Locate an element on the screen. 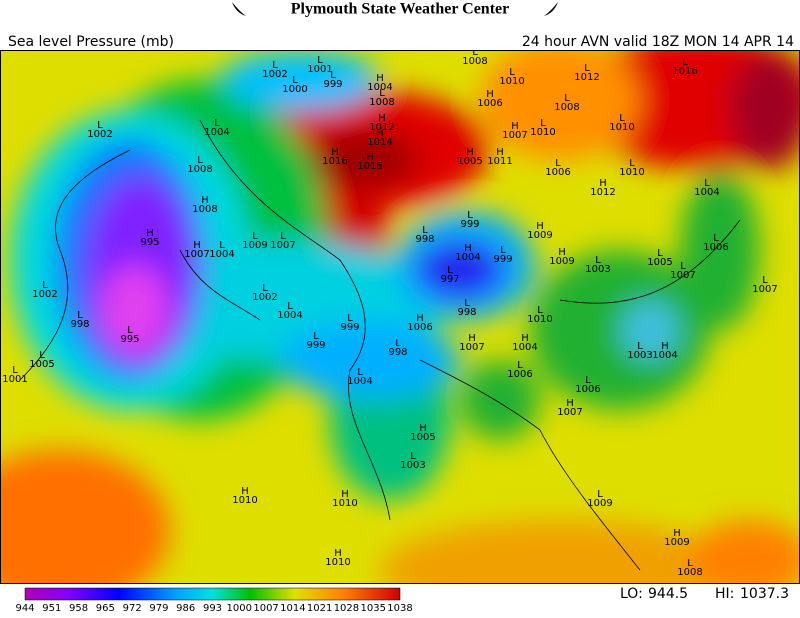 The width and height of the screenshot is (800, 618). colorbar is located at coordinates (212, 594).